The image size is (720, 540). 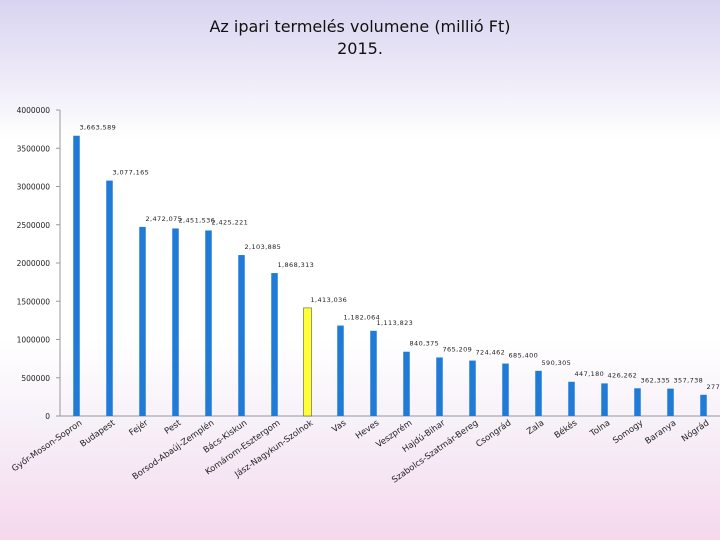 I want to click on data-label: 765,209, so click(x=458, y=349).